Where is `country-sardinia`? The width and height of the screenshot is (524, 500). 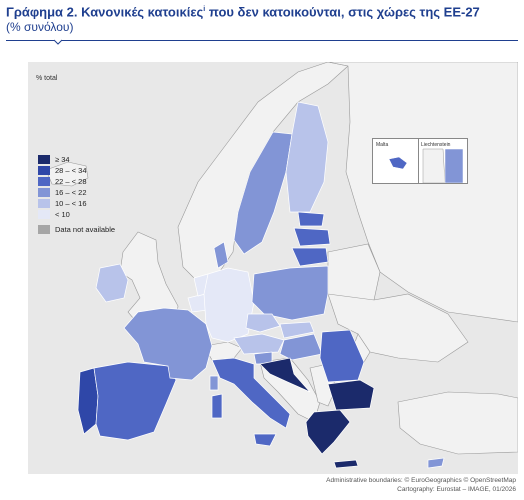
country-sardinia is located at coordinates (217, 406).